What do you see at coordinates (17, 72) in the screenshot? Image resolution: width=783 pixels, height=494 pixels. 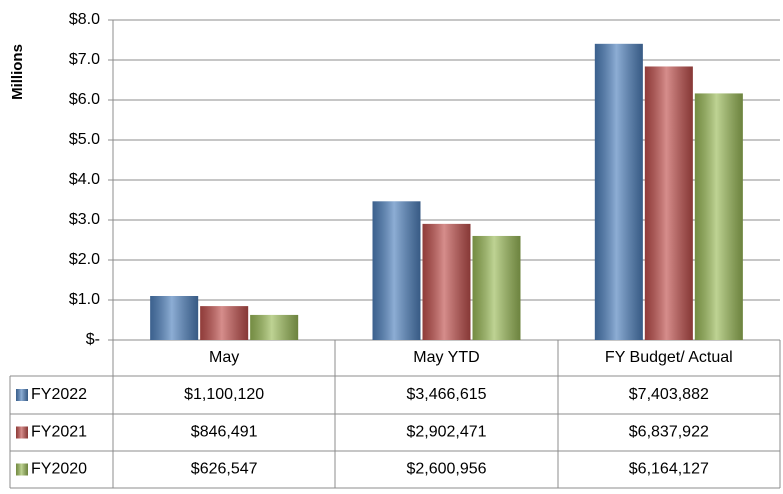 I see `y-axis-title: Millions` at bounding box center [17, 72].